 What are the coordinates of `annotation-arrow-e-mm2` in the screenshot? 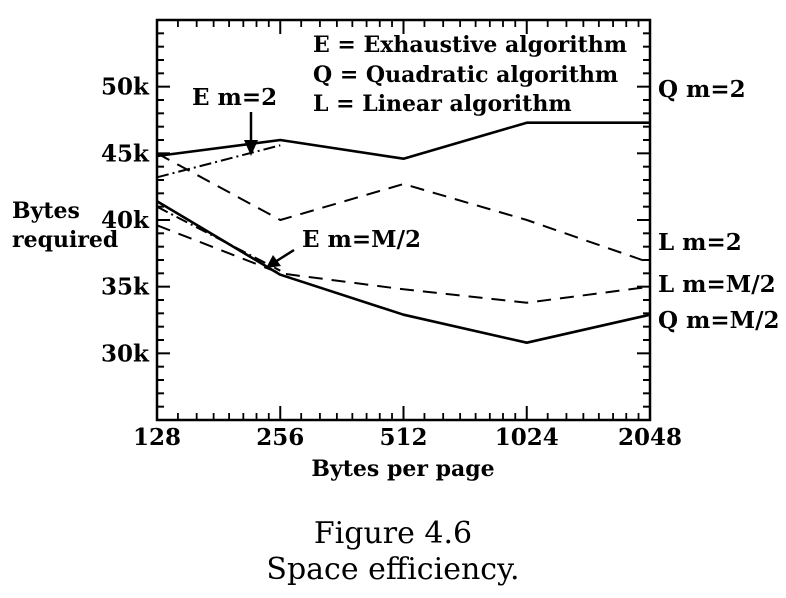 It's located at (280, 258).